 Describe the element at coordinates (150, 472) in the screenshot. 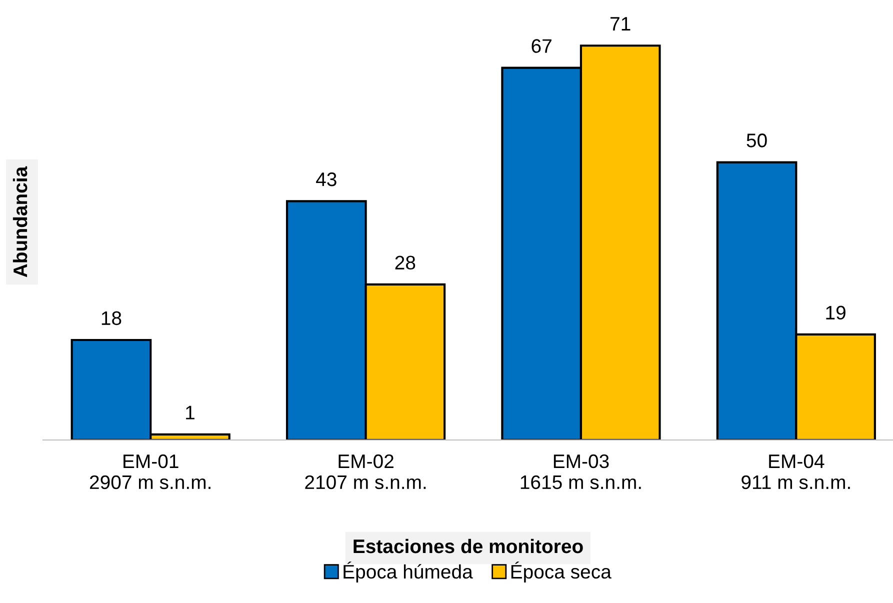

I see `x-tick-label: EM-01 2907 m s.n.m.` at that location.